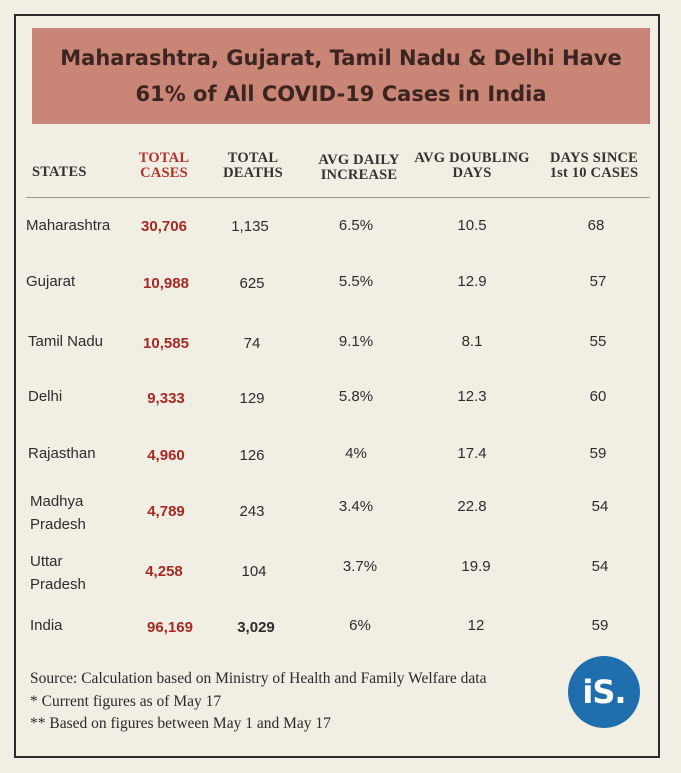 This screenshot has height=773, width=681. I want to click on total-cases-value: 96,169, so click(170, 627).